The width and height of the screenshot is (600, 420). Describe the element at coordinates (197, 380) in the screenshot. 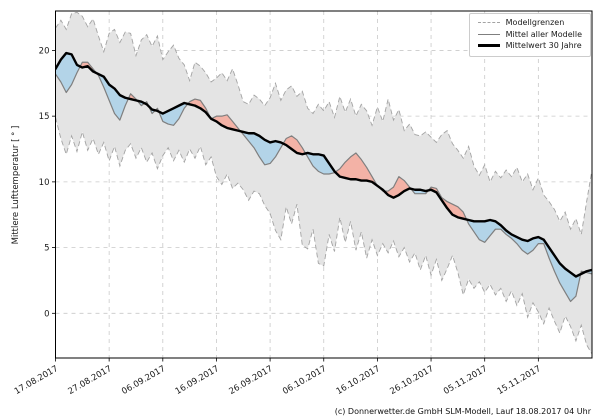

I see `x-tick-label: 16.09.2017` at that location.